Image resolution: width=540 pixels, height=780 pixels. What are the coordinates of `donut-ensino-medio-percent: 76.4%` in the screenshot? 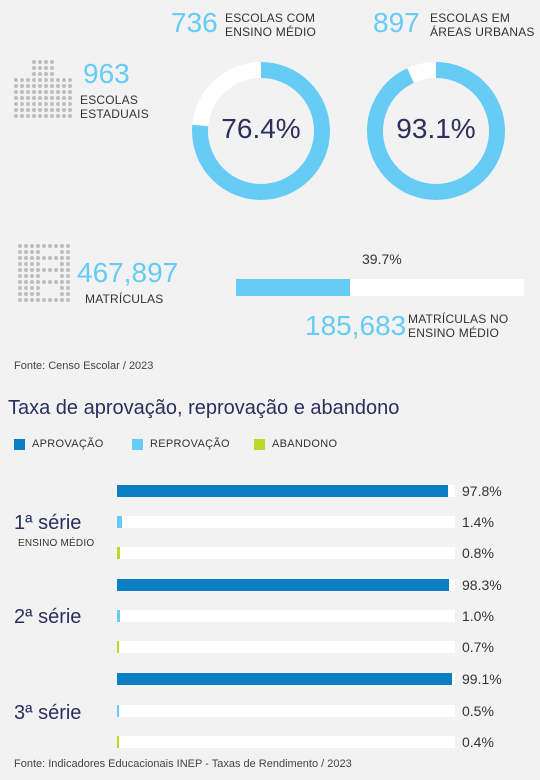 It's located at (261, 128).